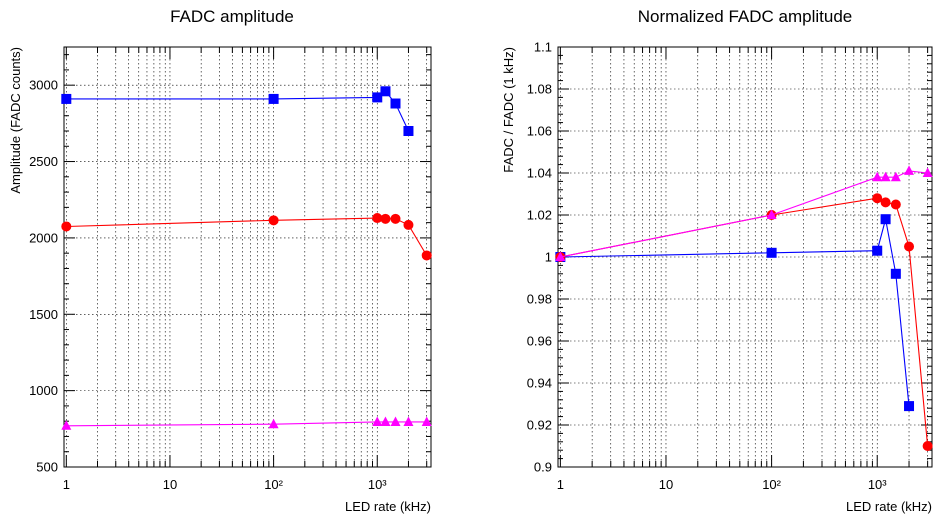 The image size is (934, 521). What do you see at coordinates (745, 16) in the screenshot?
I see `chart-title: Normalized FADC amplitude` at bounding box center [745, 16].